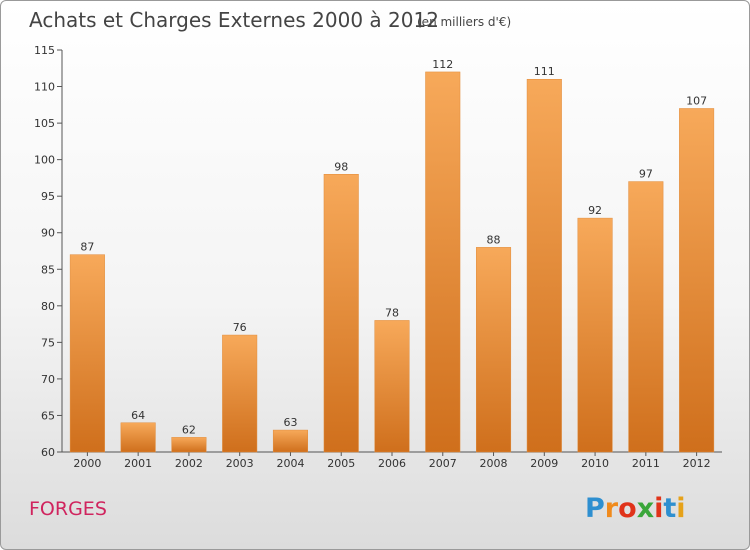  I want to click on value-label-2011: 97, so click(646, 174).